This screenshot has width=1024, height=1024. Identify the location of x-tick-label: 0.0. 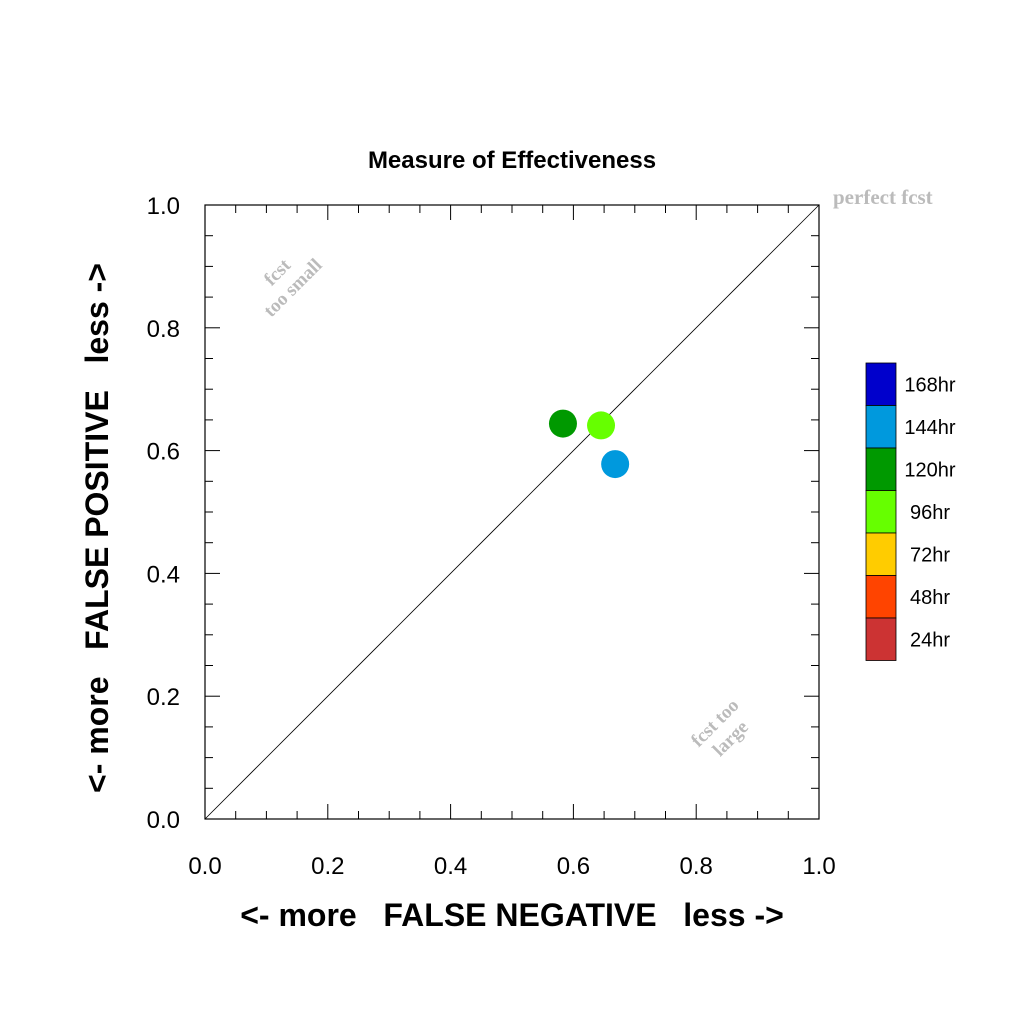
(204, 866).